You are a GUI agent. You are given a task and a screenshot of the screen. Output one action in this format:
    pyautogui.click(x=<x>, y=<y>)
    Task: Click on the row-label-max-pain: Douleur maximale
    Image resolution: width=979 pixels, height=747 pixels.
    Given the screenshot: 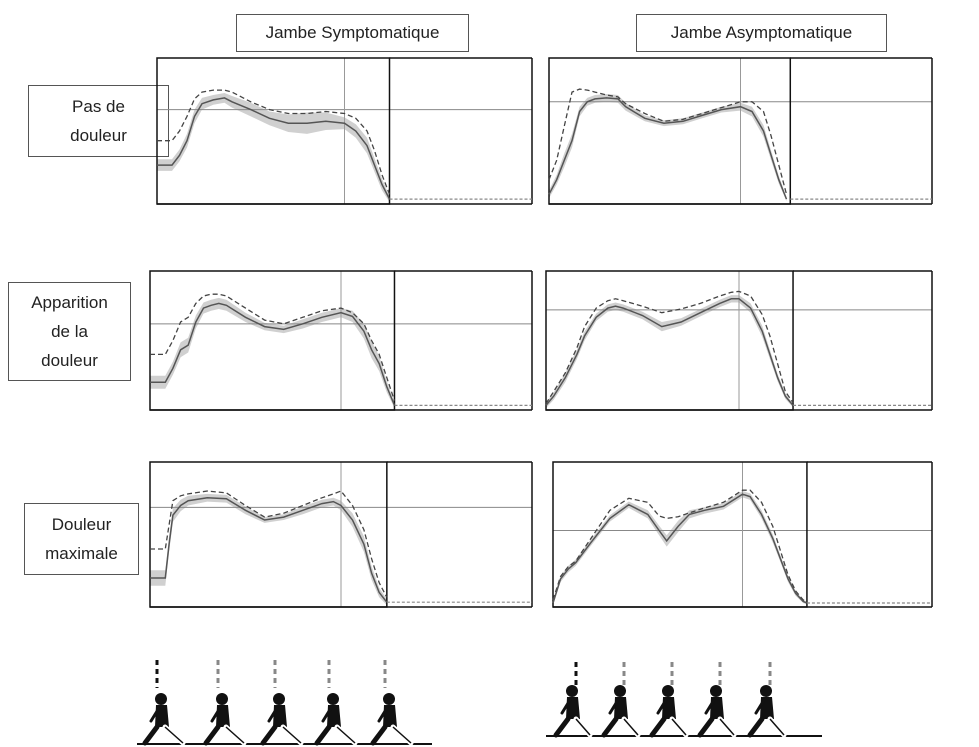 What is the action you would take?
    pyautogui.click(x=81, y=539)
    